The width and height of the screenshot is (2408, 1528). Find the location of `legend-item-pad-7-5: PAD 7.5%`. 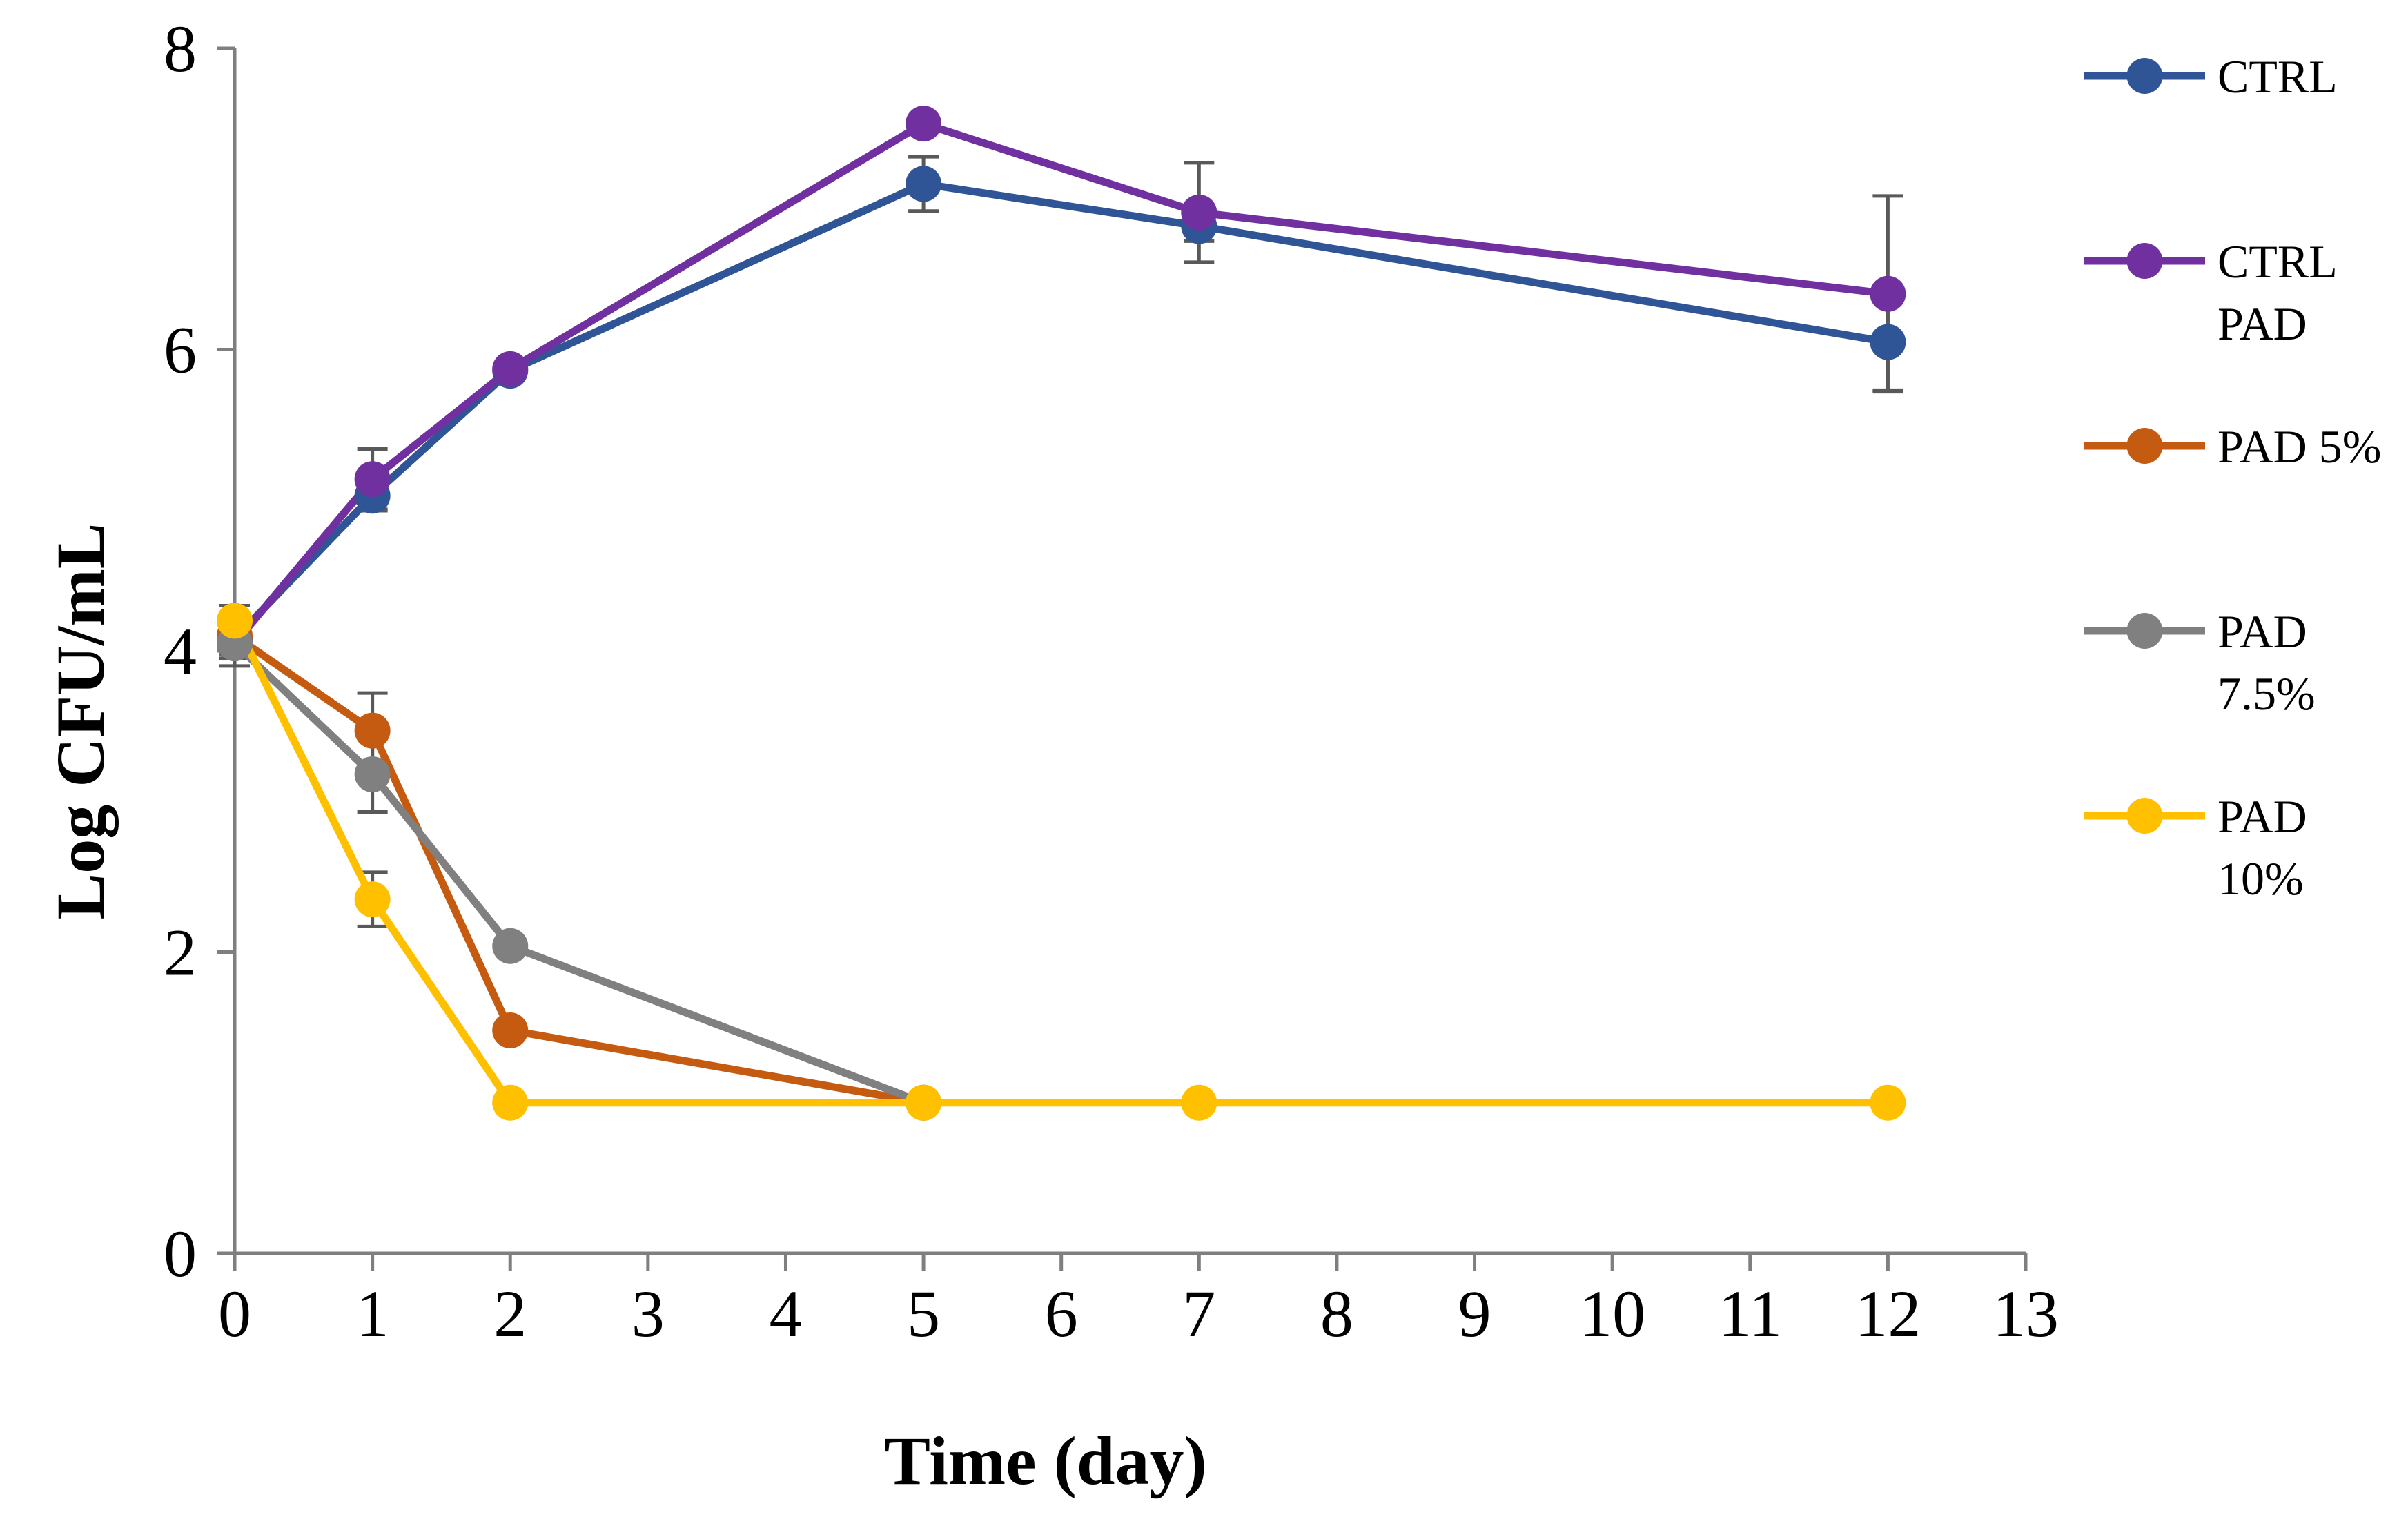

legend-item-pad-7-5: PAD 7.5% is located at coordinates (2200, 663).